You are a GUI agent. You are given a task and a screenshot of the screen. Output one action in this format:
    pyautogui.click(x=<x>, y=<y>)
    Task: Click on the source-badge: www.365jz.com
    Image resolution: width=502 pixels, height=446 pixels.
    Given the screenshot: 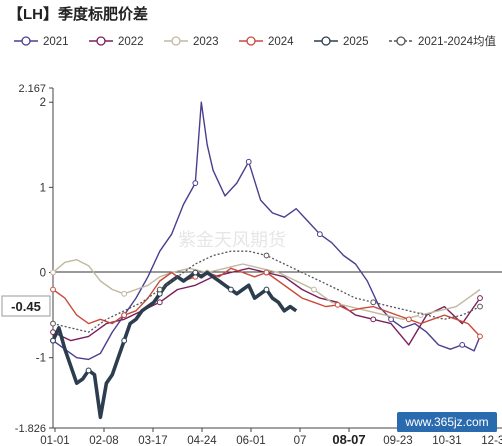 What is the action you would take?
    pyautogui.click(x=447, y=422)
    